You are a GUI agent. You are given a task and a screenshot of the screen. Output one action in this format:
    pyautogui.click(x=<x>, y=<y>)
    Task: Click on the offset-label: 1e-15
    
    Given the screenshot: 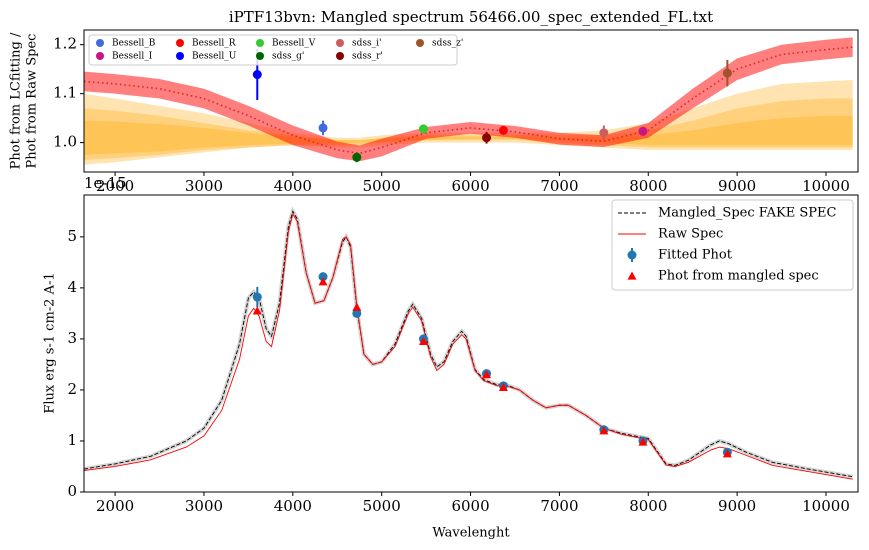 What is the action you would take?
    pyautogui.click(x=105, y=183)
    